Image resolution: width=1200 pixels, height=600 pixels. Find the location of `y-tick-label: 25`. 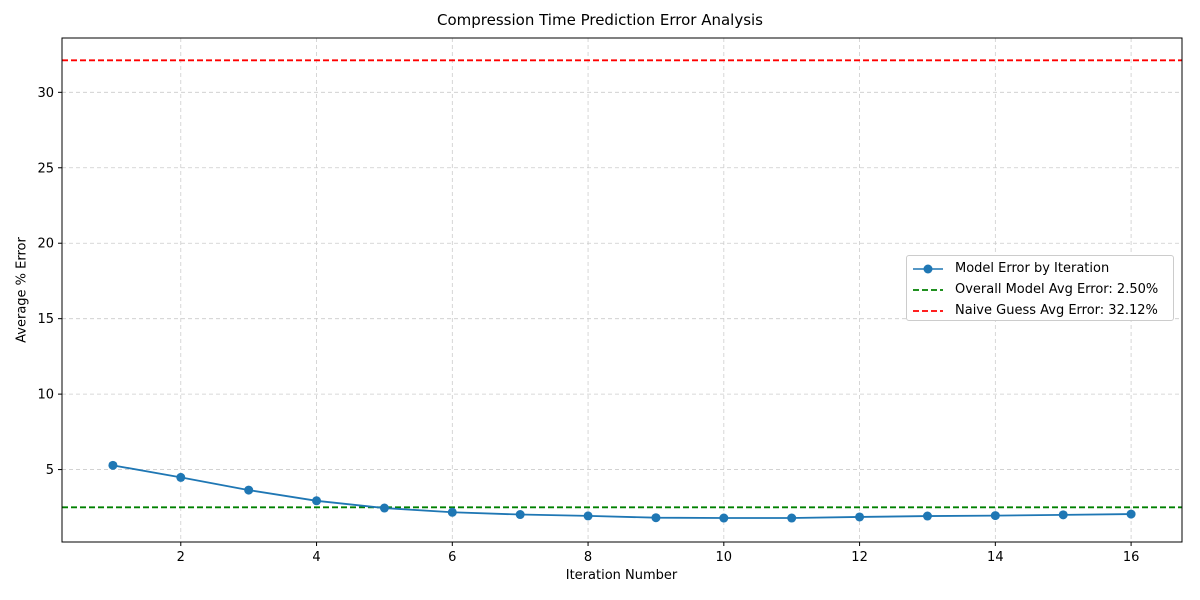

y-tick-label: 25 is located at coordinates (45, 168).